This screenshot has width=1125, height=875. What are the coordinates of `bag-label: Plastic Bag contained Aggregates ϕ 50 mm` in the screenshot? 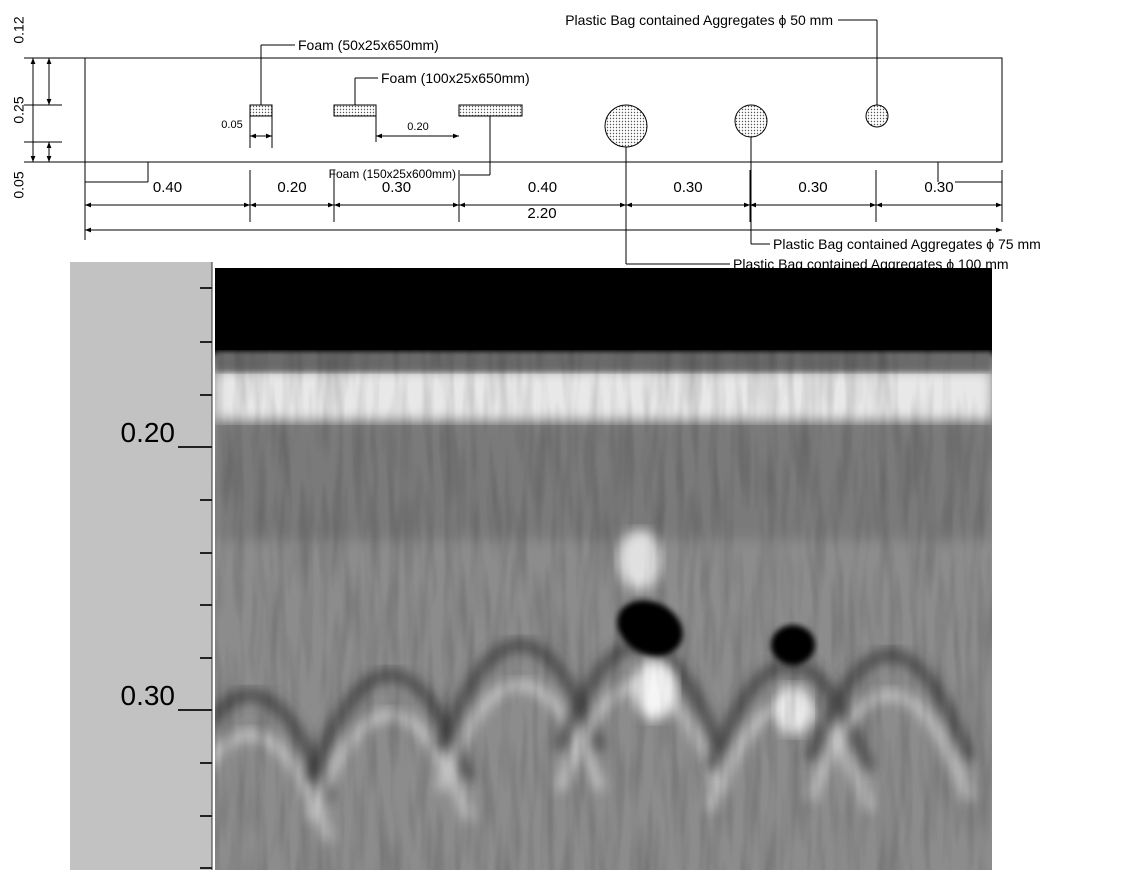 It's located at (699, 20).